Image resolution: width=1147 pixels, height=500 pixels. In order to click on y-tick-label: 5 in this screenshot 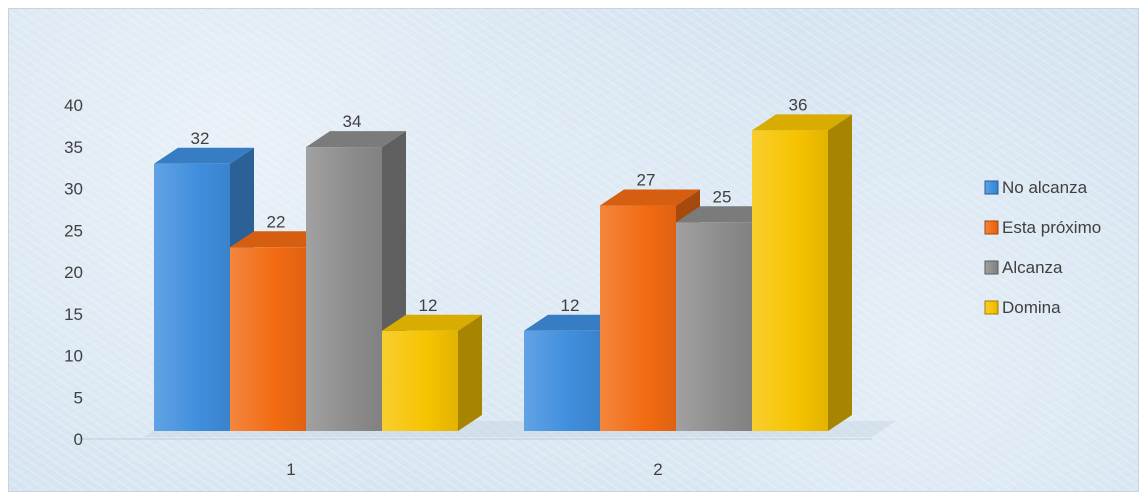, I will do `click(78, 397)`.